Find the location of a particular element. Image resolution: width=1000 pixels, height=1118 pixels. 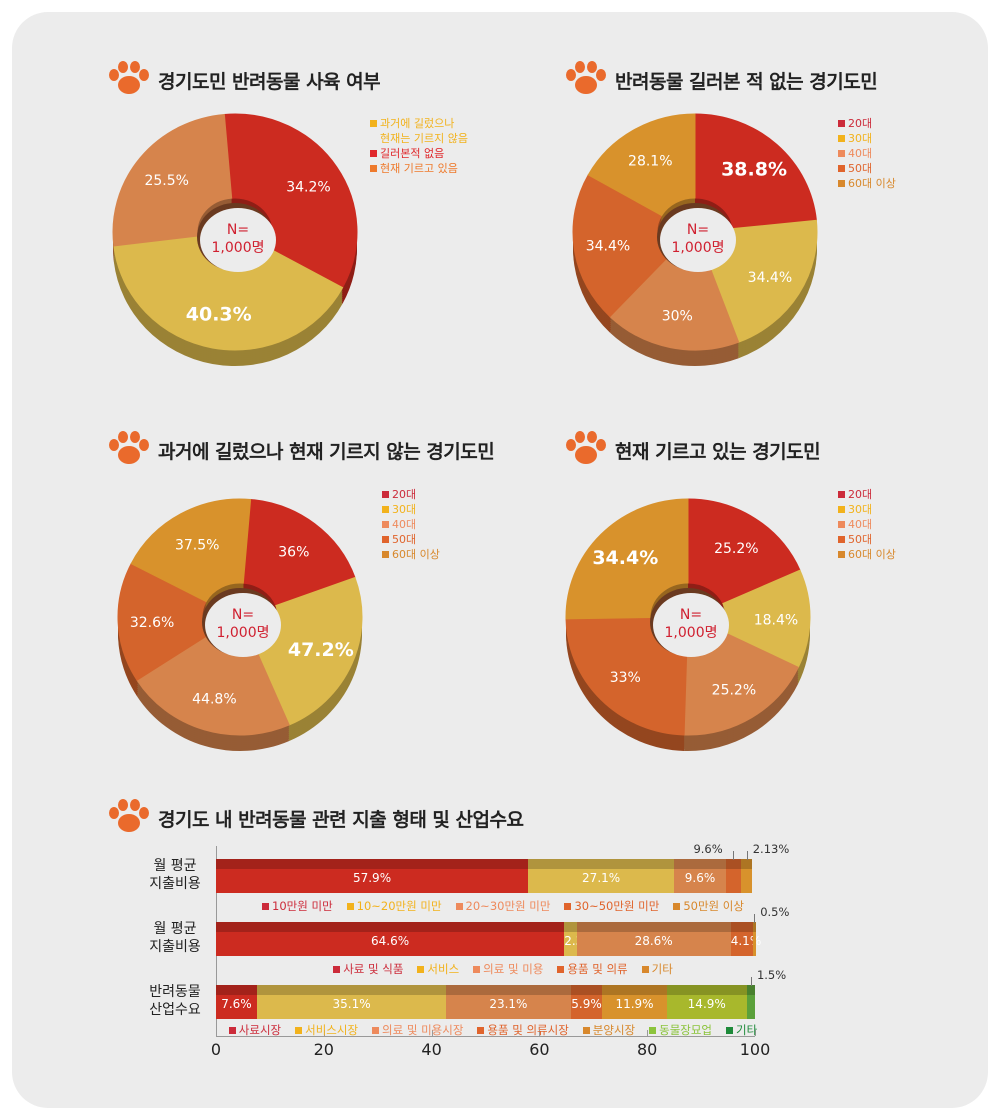

pie-chart-title: 과거에 길렀으나 현재 기르지 않는 경기도민 is located at coordinates (301, 450).